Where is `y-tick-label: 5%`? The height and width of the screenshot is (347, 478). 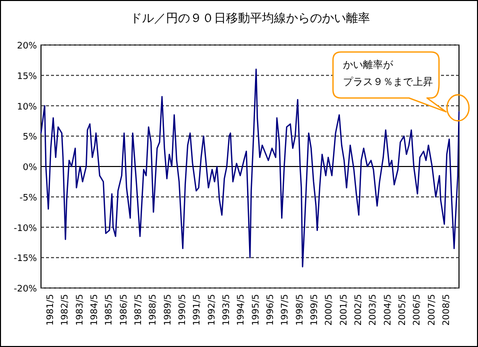 y-tick-label: 5% is located at coordinates (30, 137).